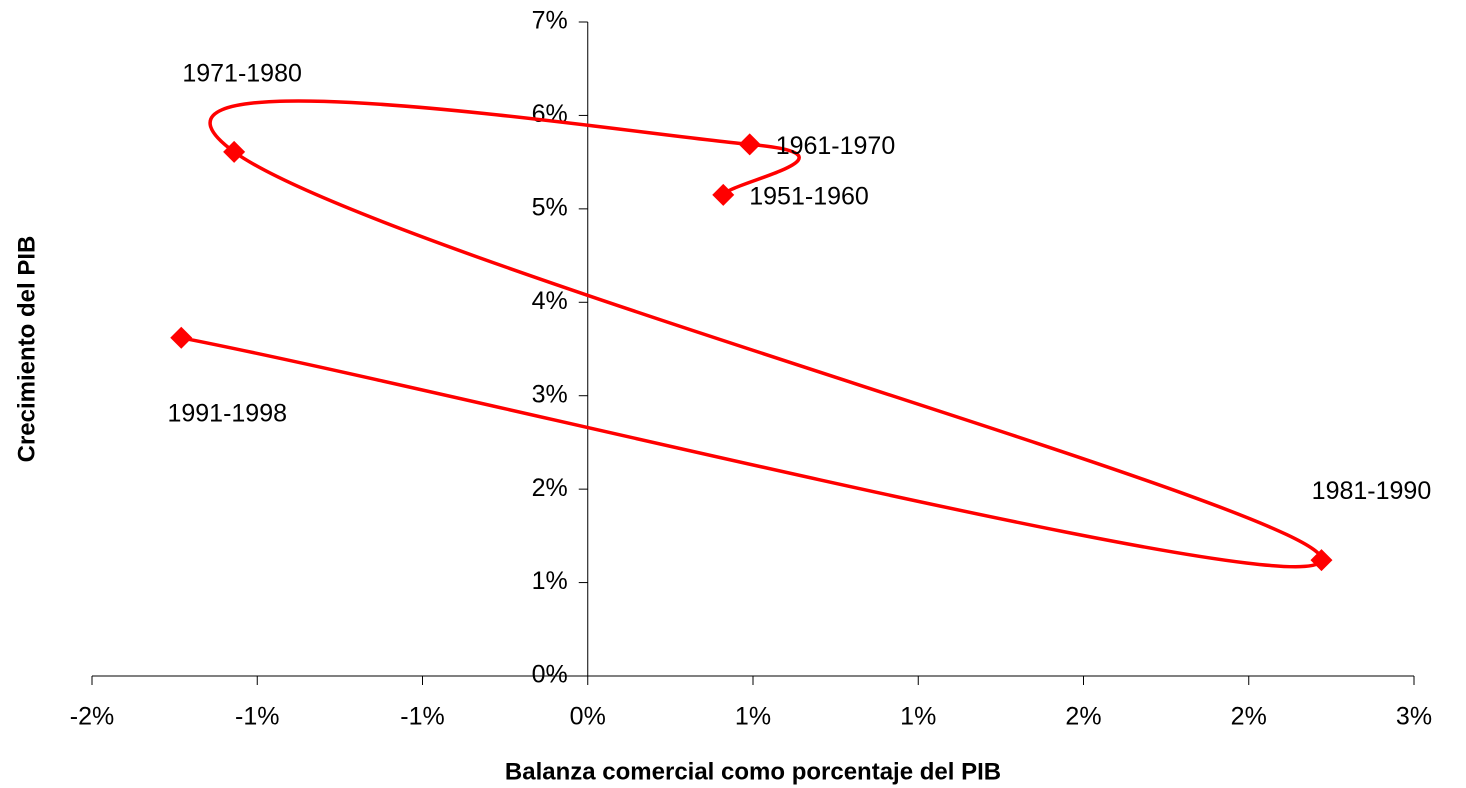  I want to click on x-tick-label: -2%, so click(92, 717).